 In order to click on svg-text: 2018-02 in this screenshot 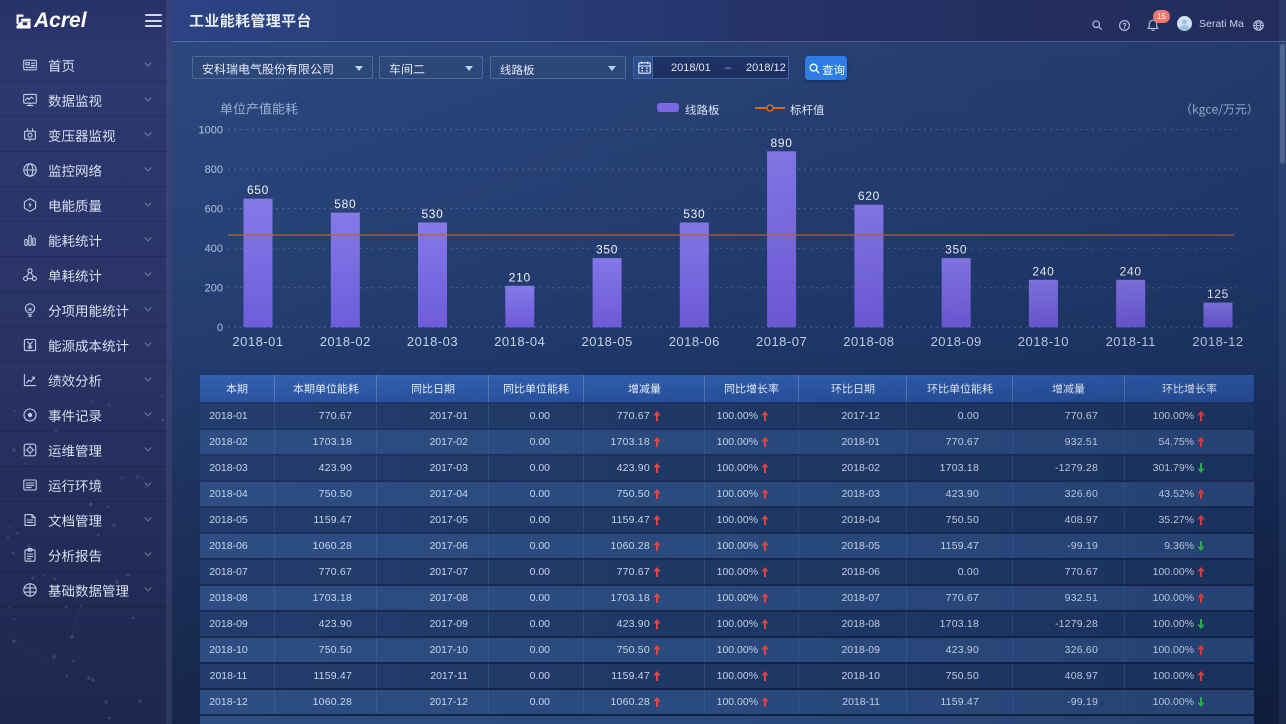, I will do `click(345, 341)`.